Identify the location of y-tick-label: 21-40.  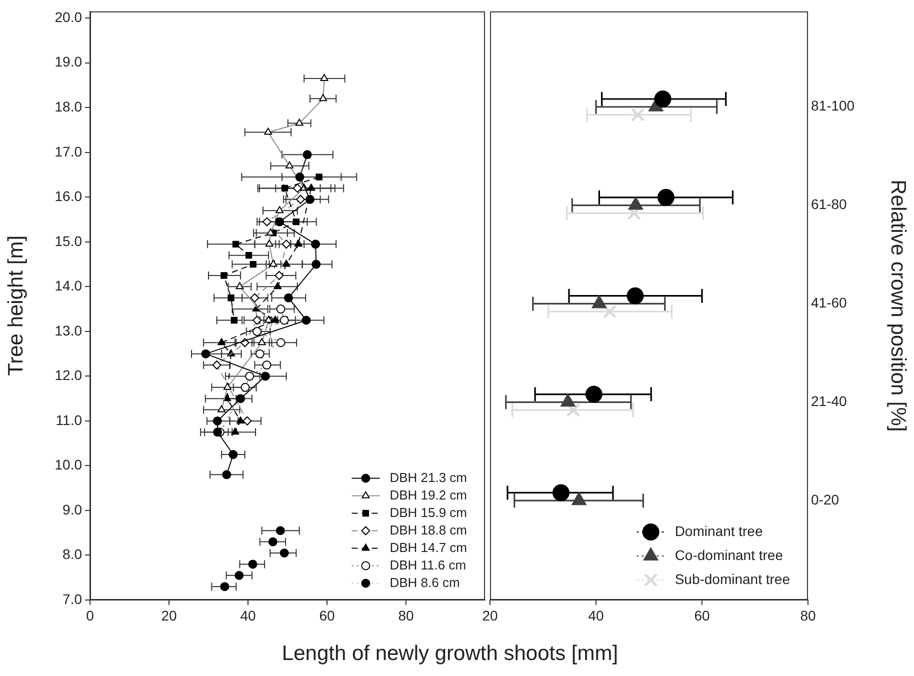
(829, 401).